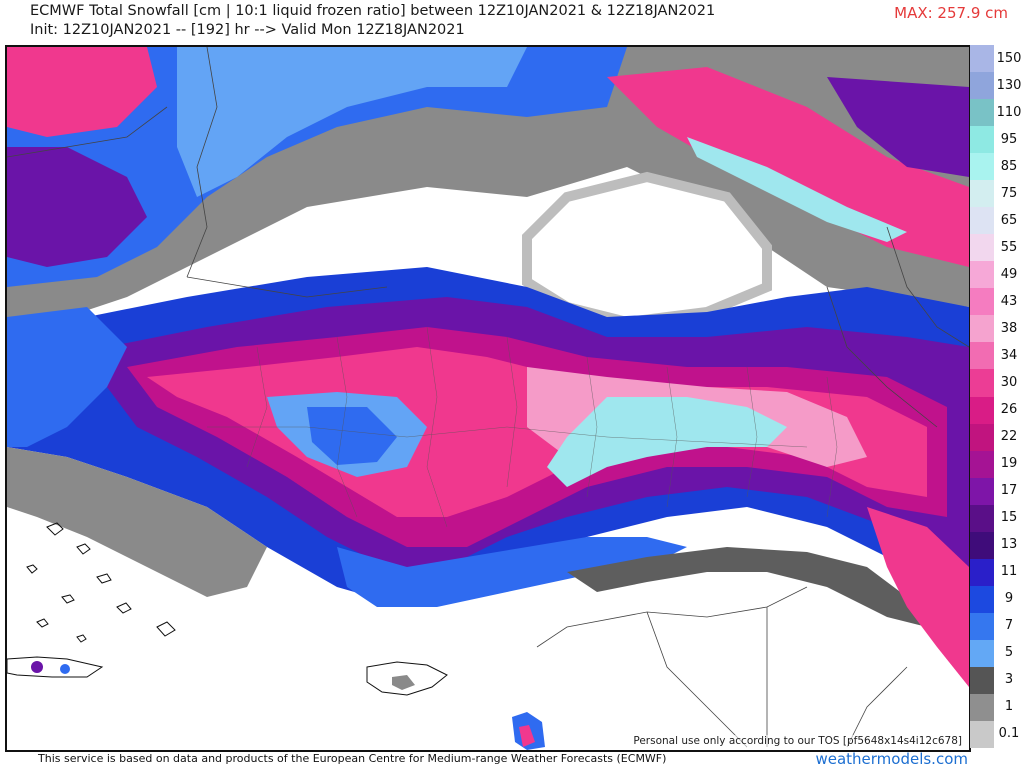 Image resolution: width=1024 pixels, height=768 pixels. What do you see at coordinates (352, 436) in the screenshot?
I see `snow-region-central-blue2` at bounding box center [352, 436].